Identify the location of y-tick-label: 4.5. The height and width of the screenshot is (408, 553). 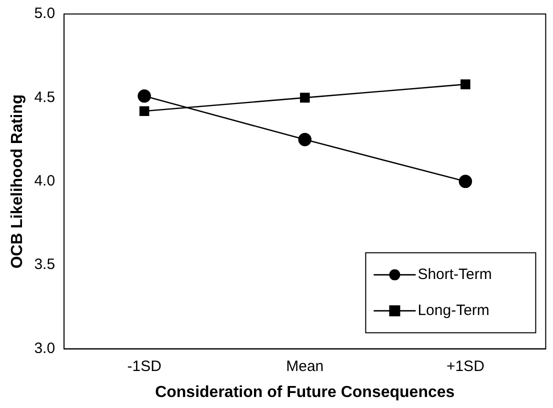
(45, 97).